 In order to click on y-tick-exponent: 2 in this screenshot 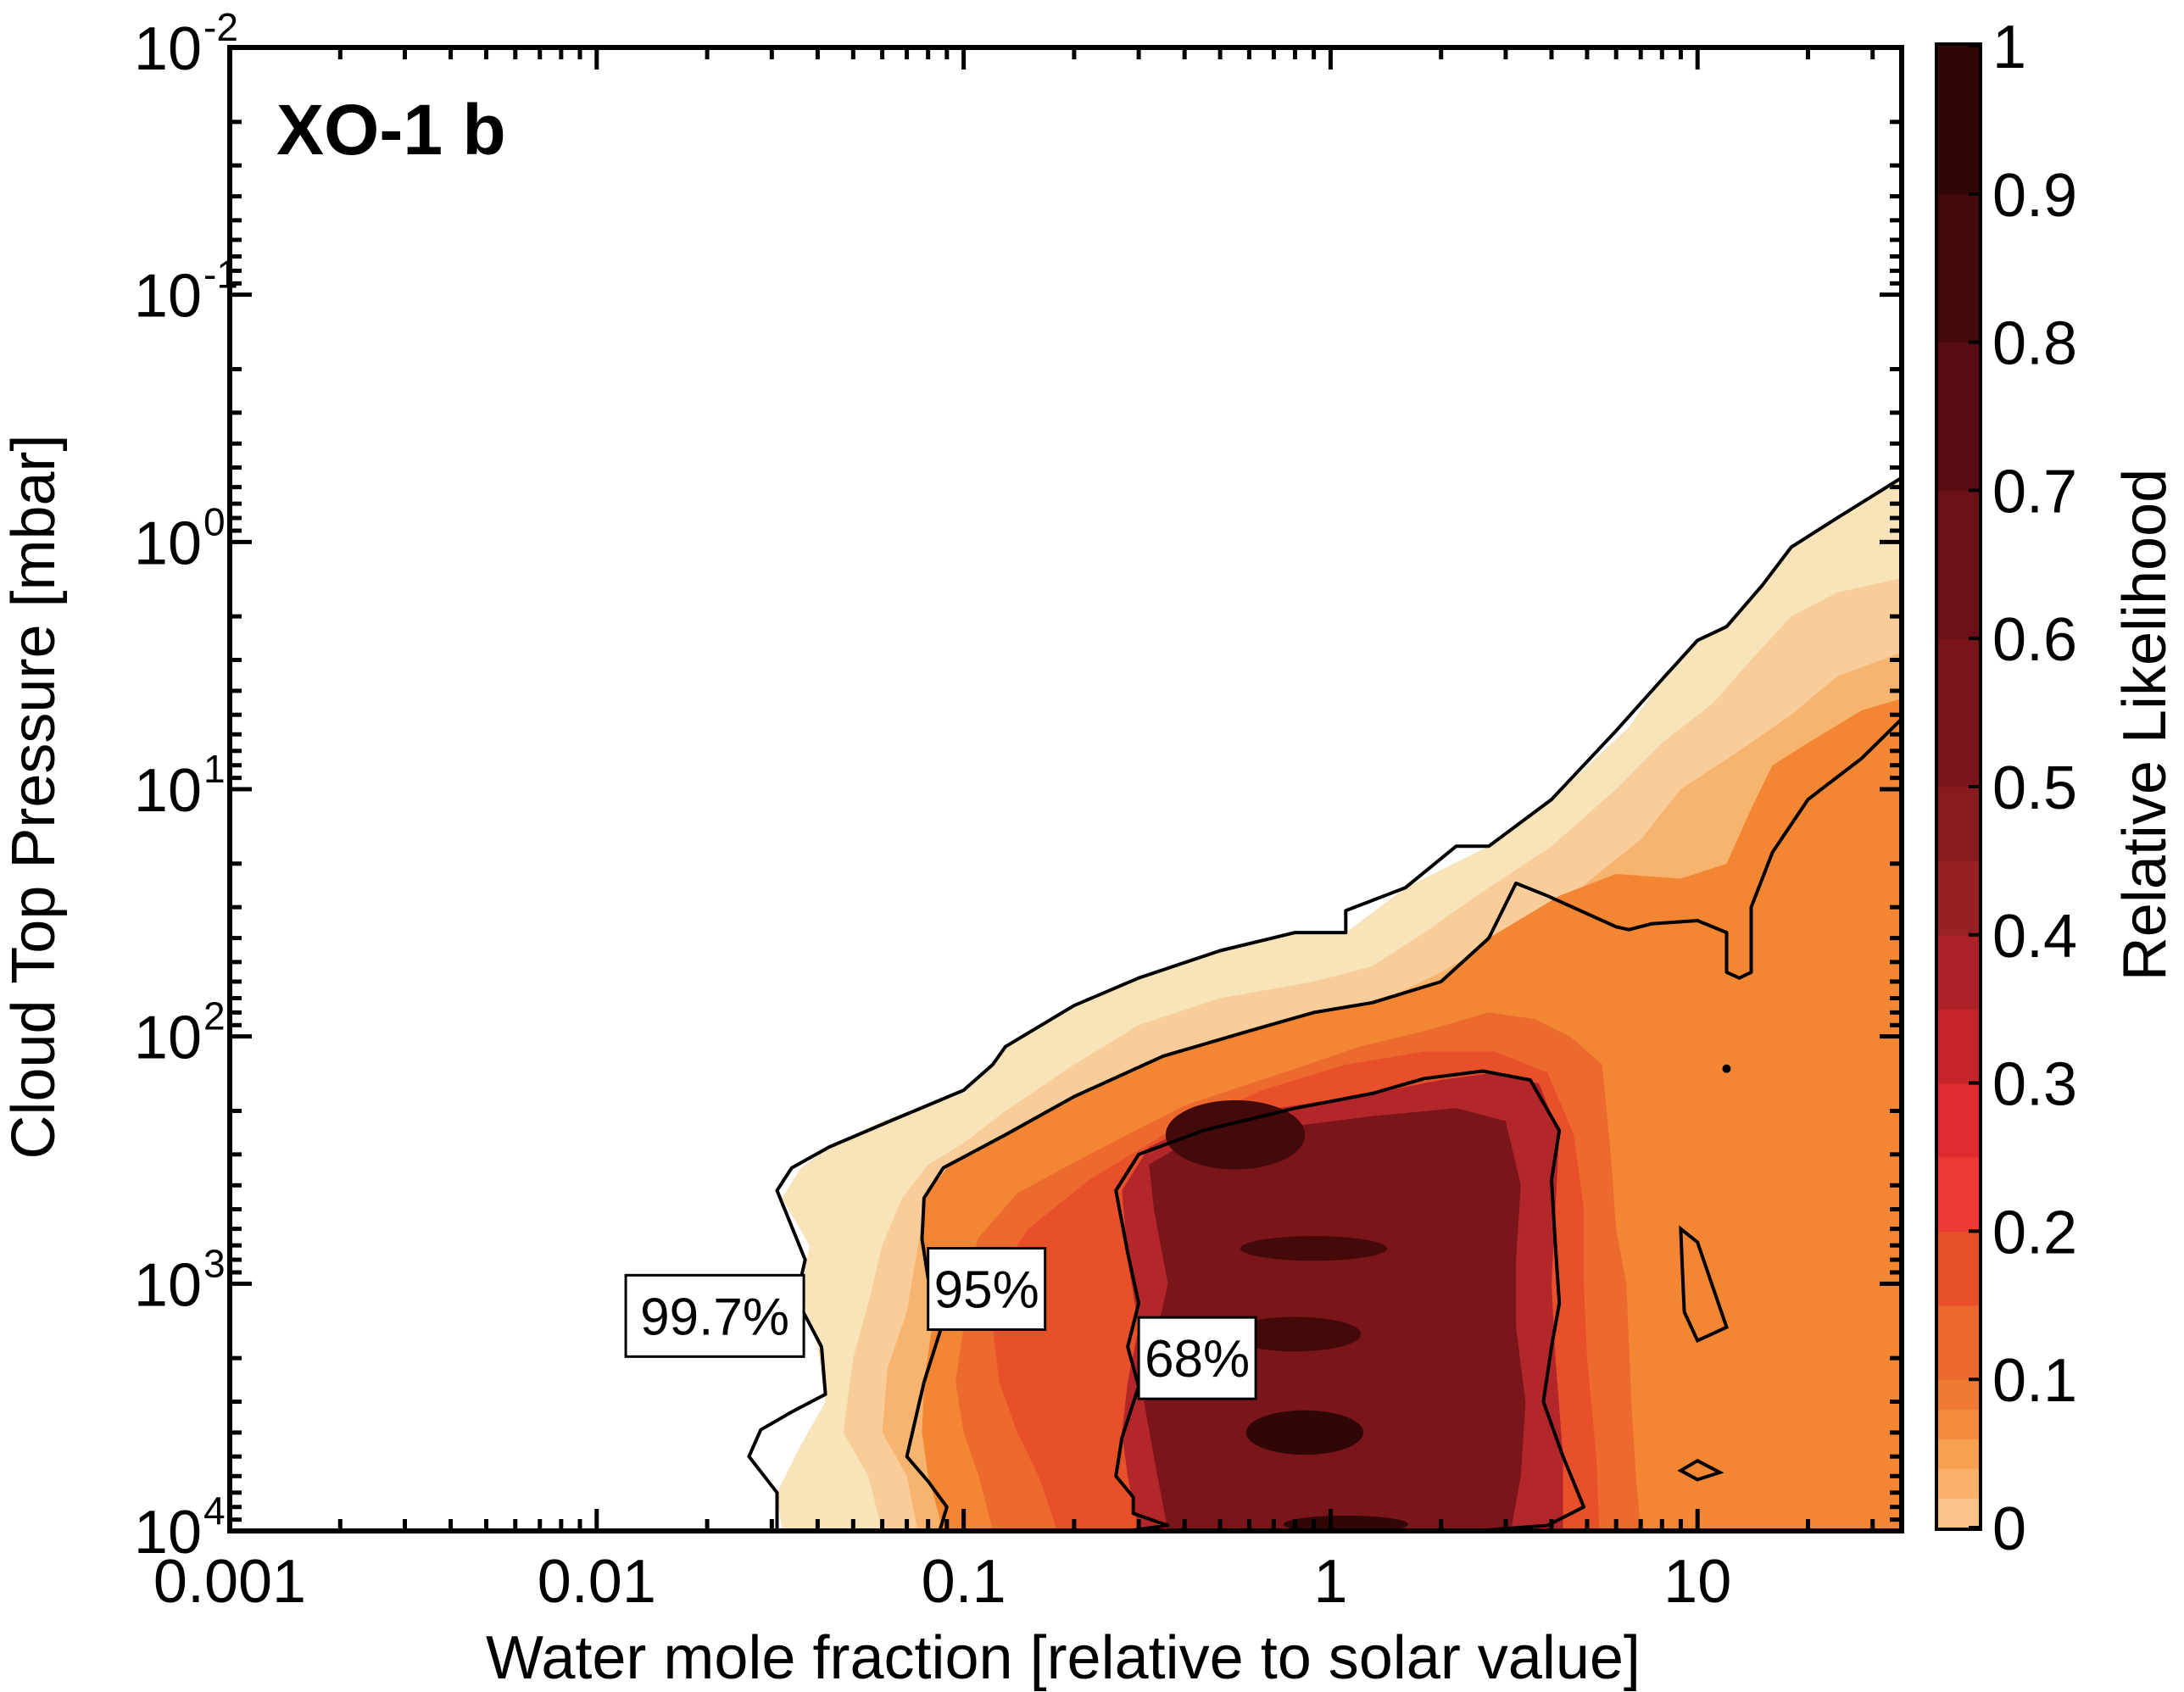, I will do `click(214, 1016)`.